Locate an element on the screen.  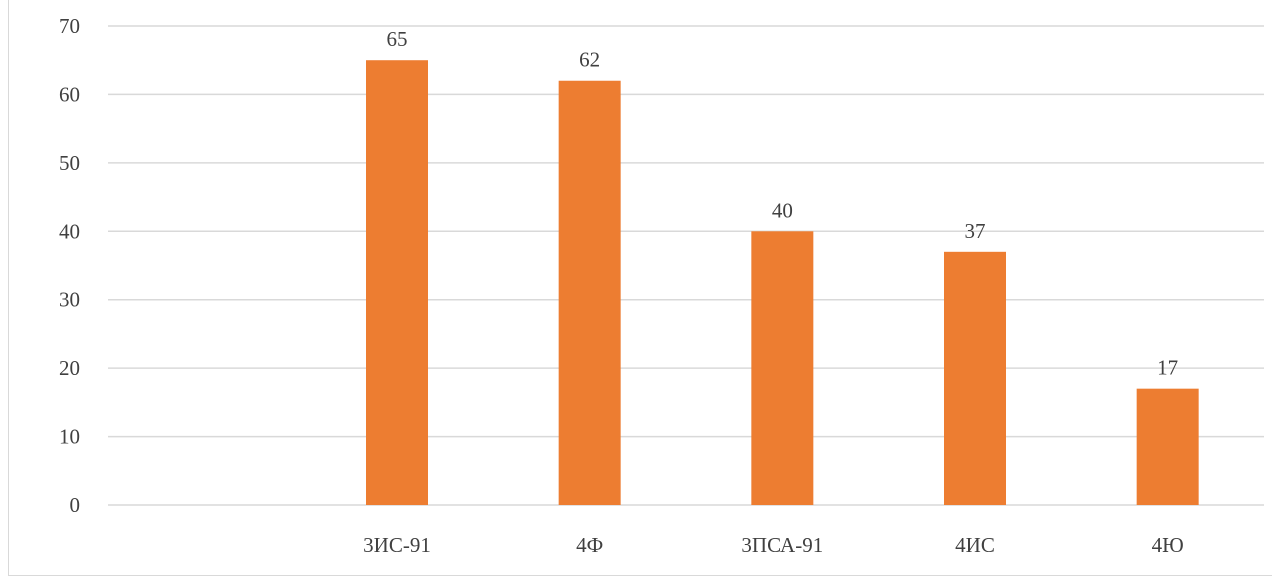
data-label-4: 37 is located at coordinates (975, 231).